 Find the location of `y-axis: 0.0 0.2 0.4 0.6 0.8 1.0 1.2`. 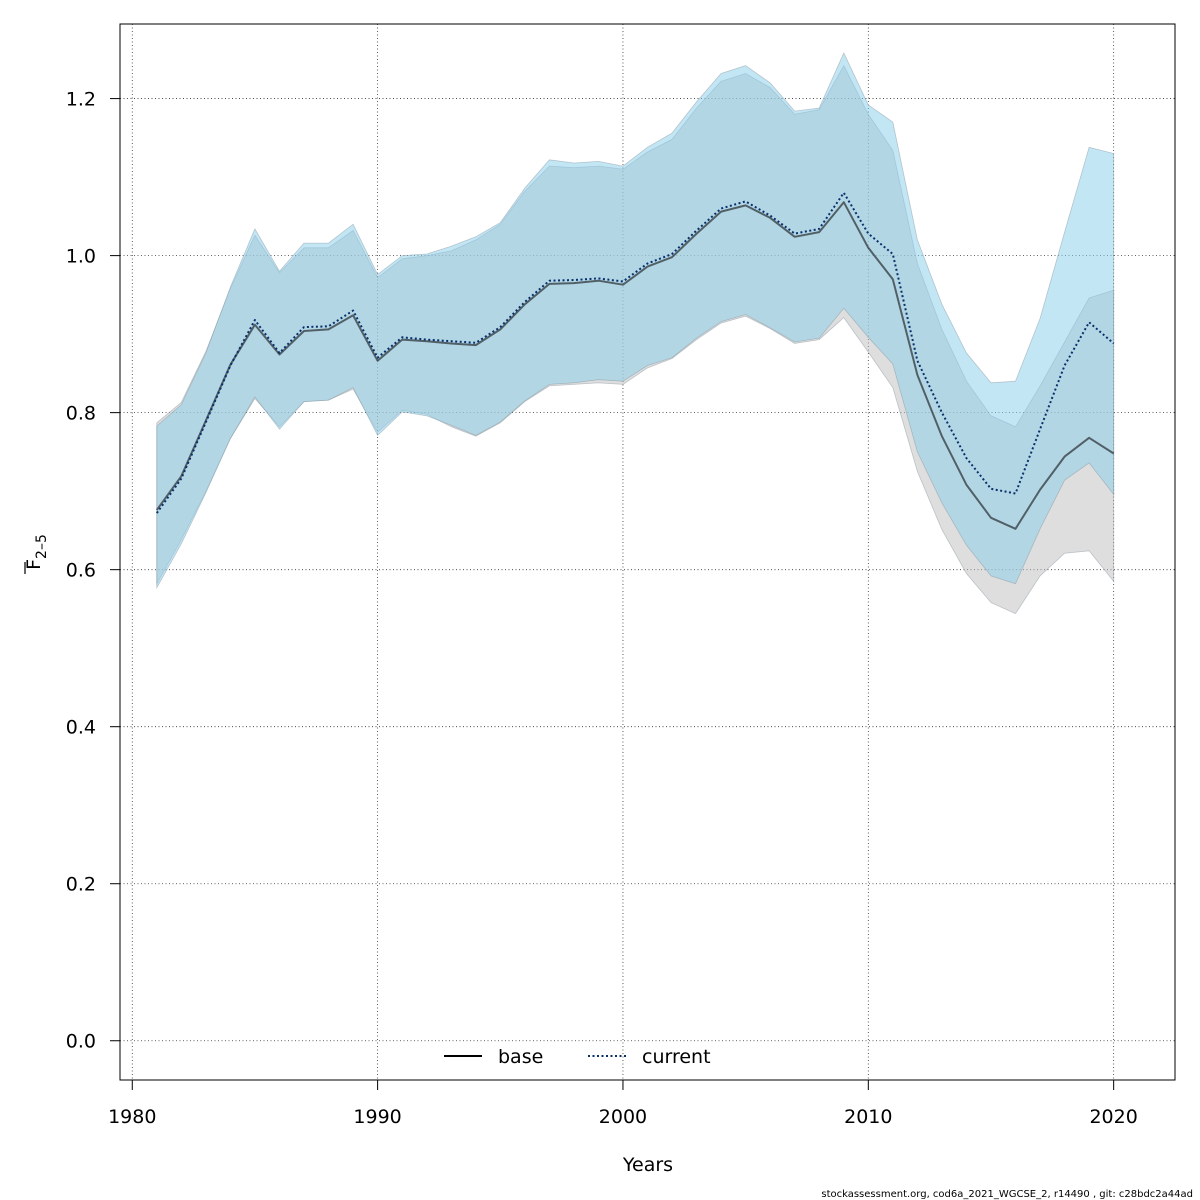

y-axis: 0.0 0.2 0.4 0.6 0.8 1.0 1.2 is located at coordinates (93, 571).